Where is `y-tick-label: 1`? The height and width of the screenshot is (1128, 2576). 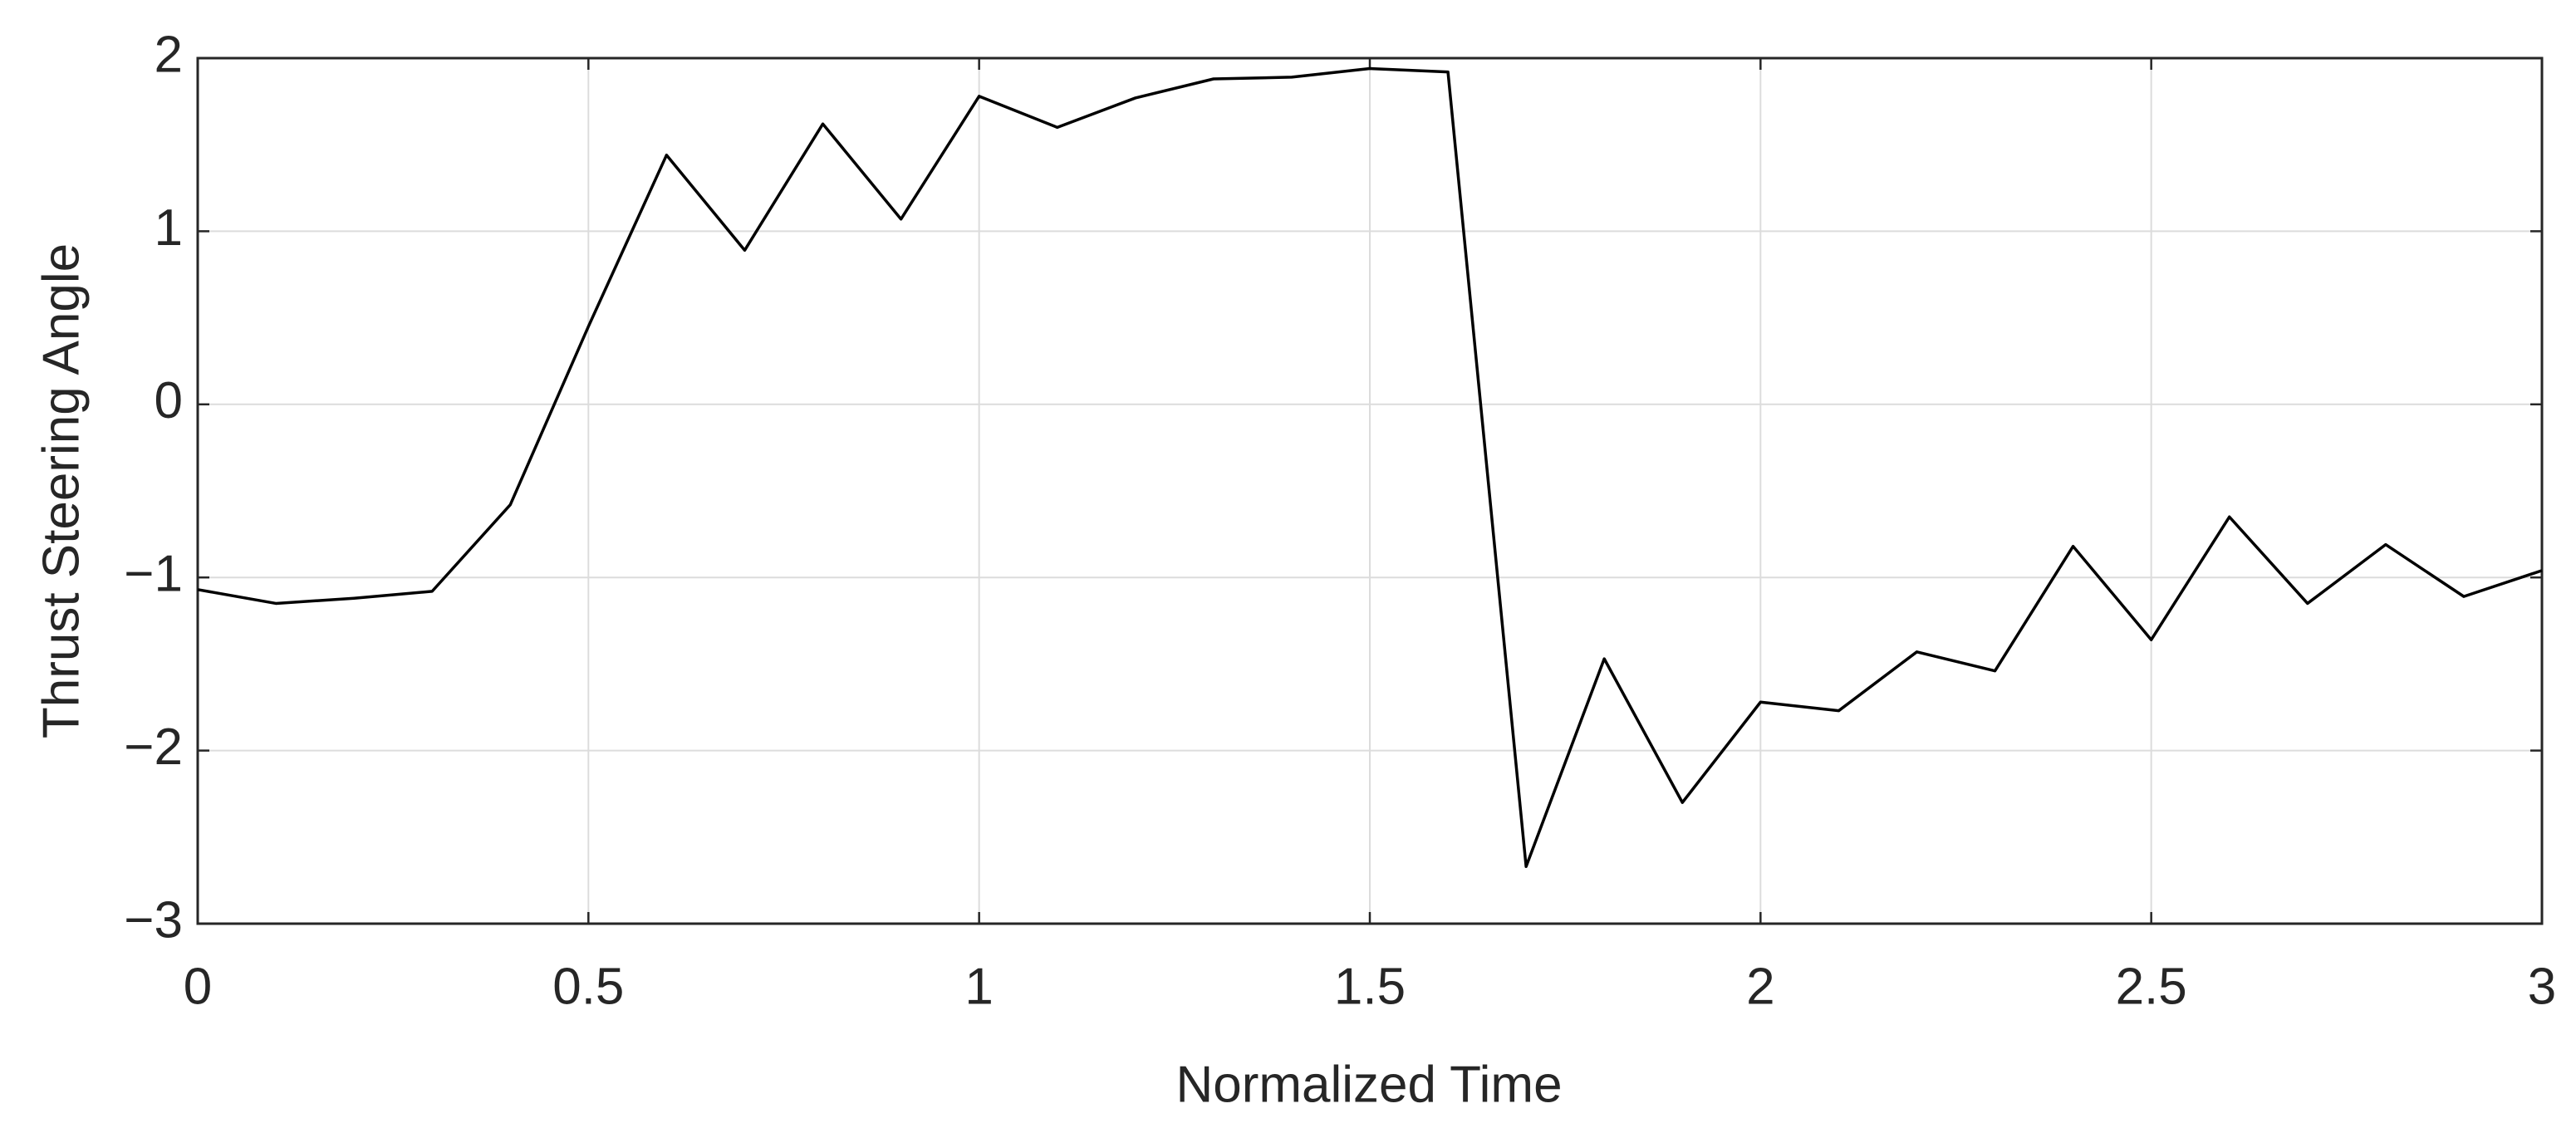 y-tick-label: 1 is located at coordinates (169, 228).